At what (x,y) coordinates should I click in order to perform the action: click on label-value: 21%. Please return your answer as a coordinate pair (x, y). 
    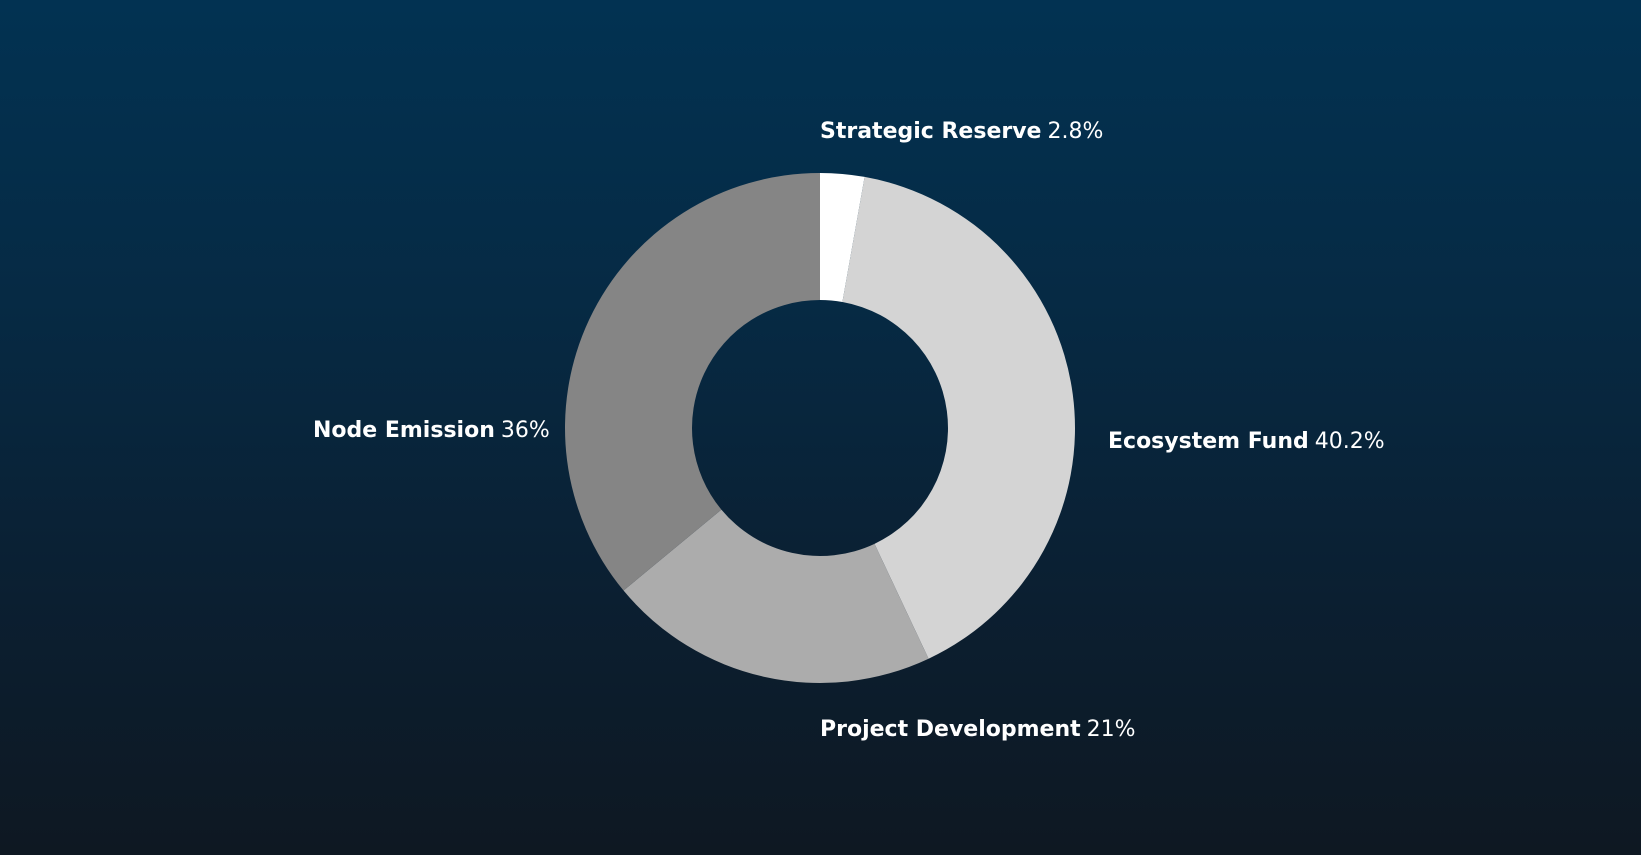
    Looking at the image, I should click on (1111, 729).